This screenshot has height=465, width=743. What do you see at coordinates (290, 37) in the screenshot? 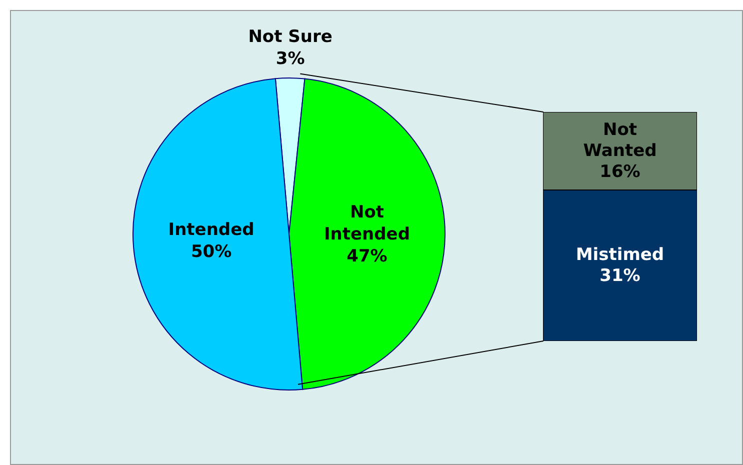
I see `slice-label: Not Sure` at bounding box center [290, 37].